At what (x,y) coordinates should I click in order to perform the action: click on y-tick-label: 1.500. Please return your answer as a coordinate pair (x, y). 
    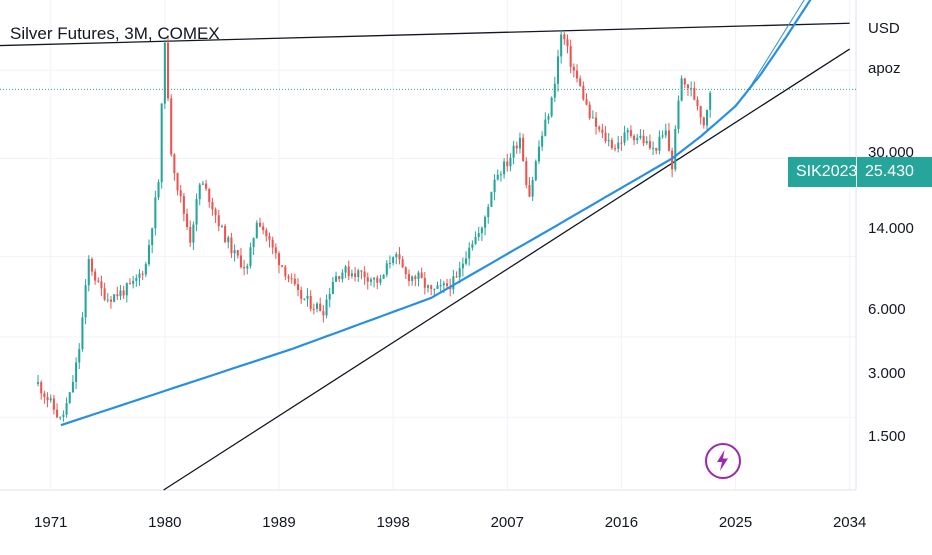
    Looking at the image, I should click on (887, 436).